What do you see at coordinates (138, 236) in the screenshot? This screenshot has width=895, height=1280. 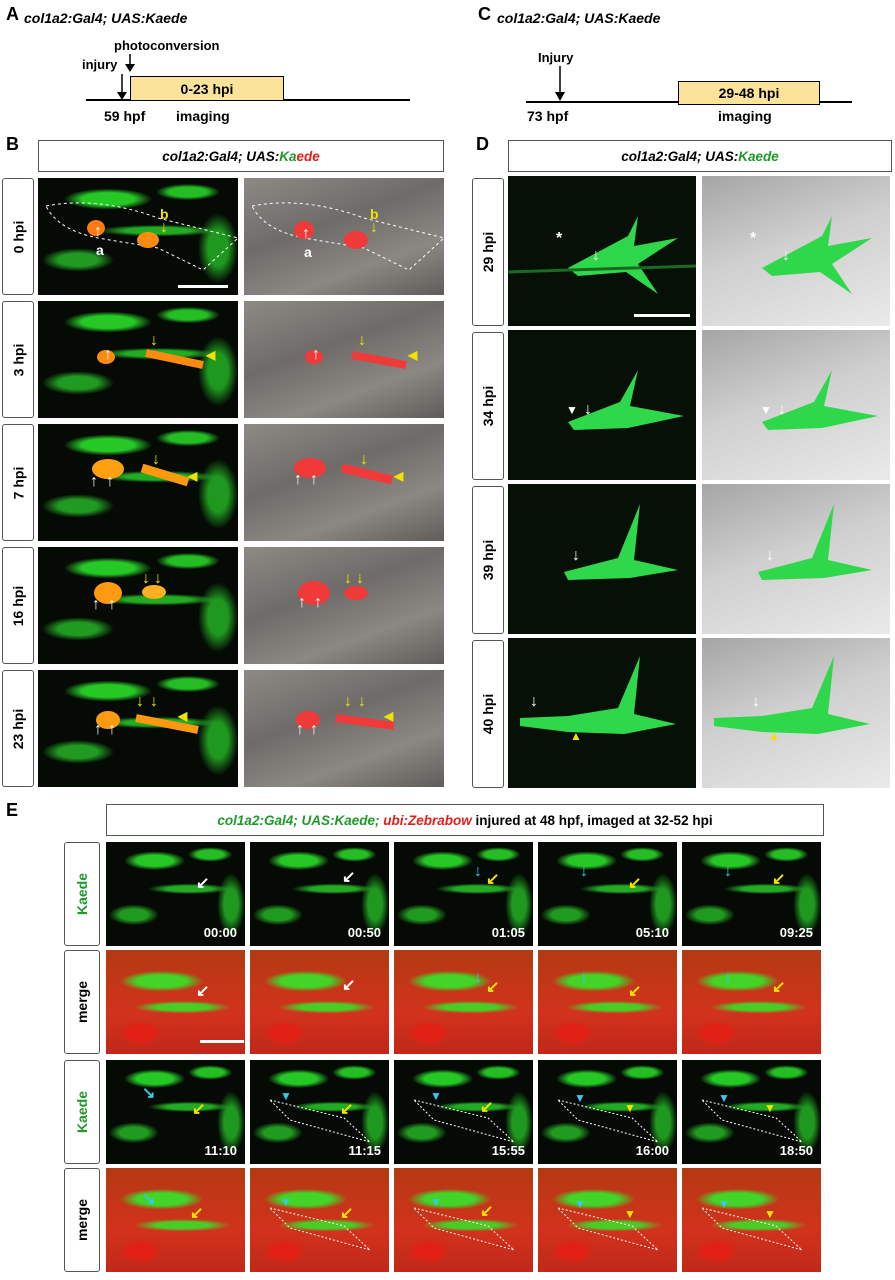 I see `panel-b-fluorescence-image: ↑ a b ↓` at bounding box center [138, 236].